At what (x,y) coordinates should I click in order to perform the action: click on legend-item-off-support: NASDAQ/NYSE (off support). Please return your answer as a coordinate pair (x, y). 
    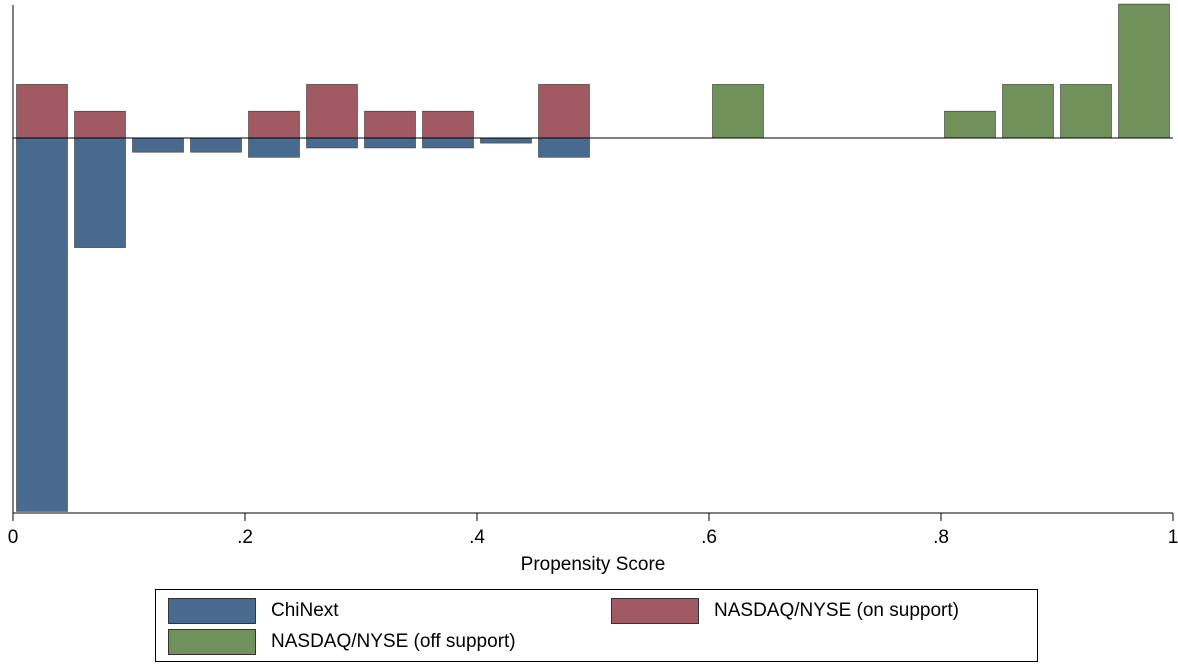
    Looking at the image, I should click on (342, 642).